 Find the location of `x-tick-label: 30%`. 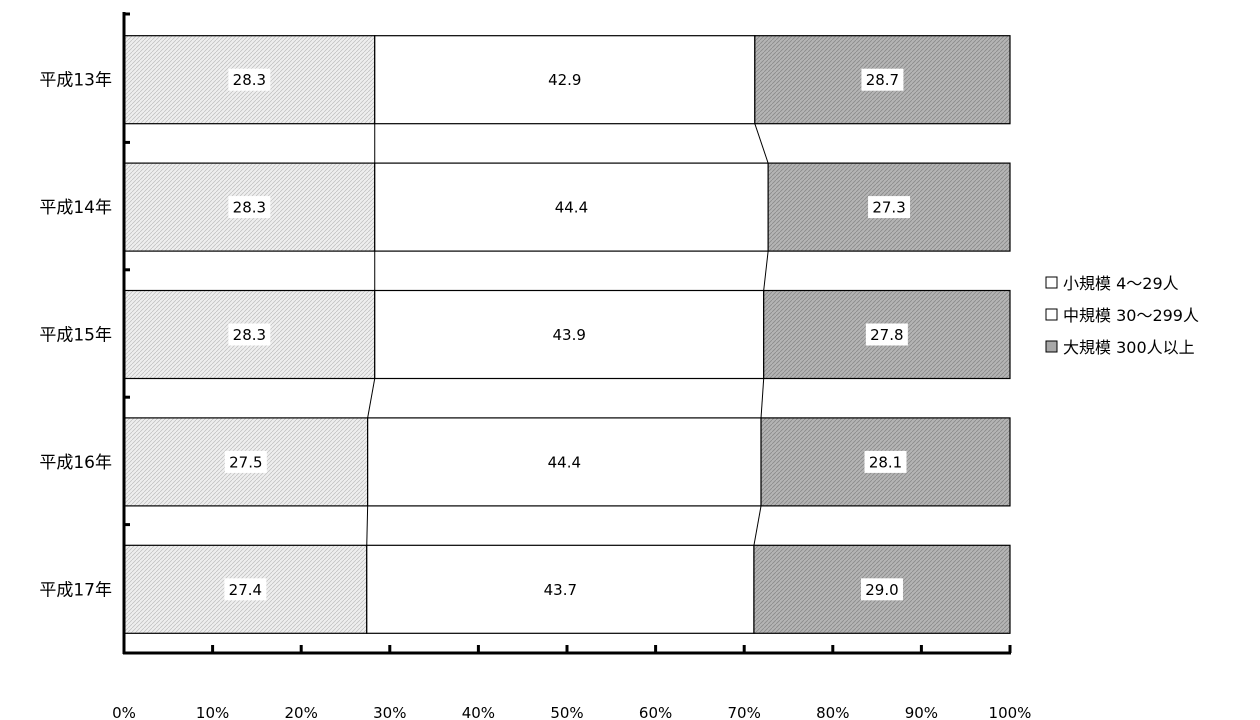

x-tick-label: 30% is located at coordinates (389, 712).